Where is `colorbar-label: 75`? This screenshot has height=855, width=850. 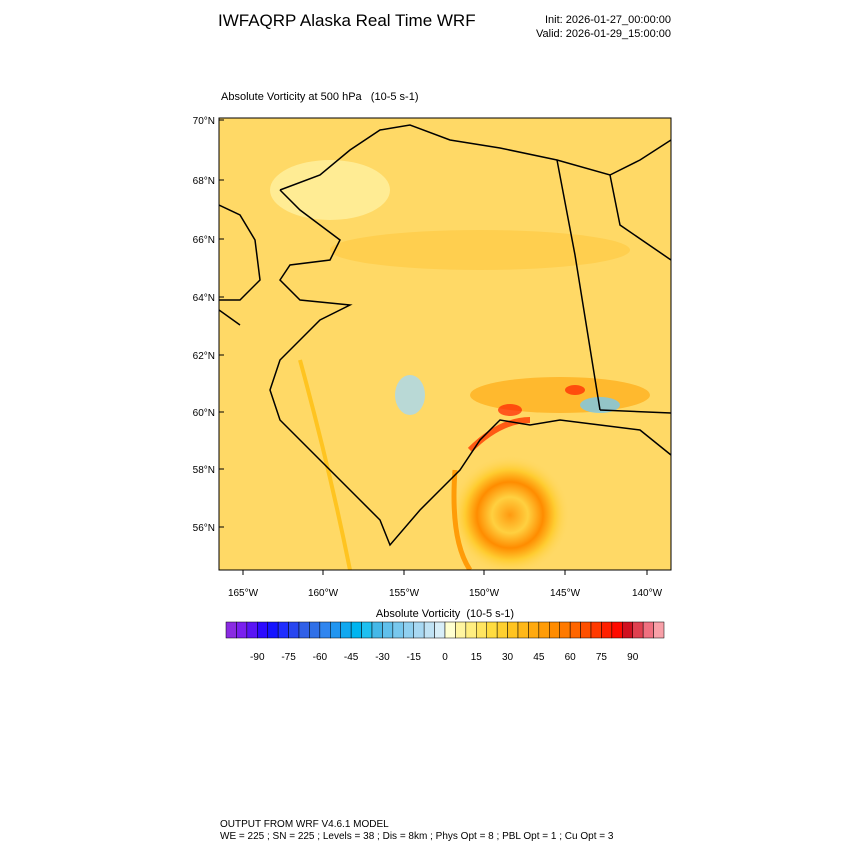 colorbar-label: 75 is located at coordinates (602, 657).